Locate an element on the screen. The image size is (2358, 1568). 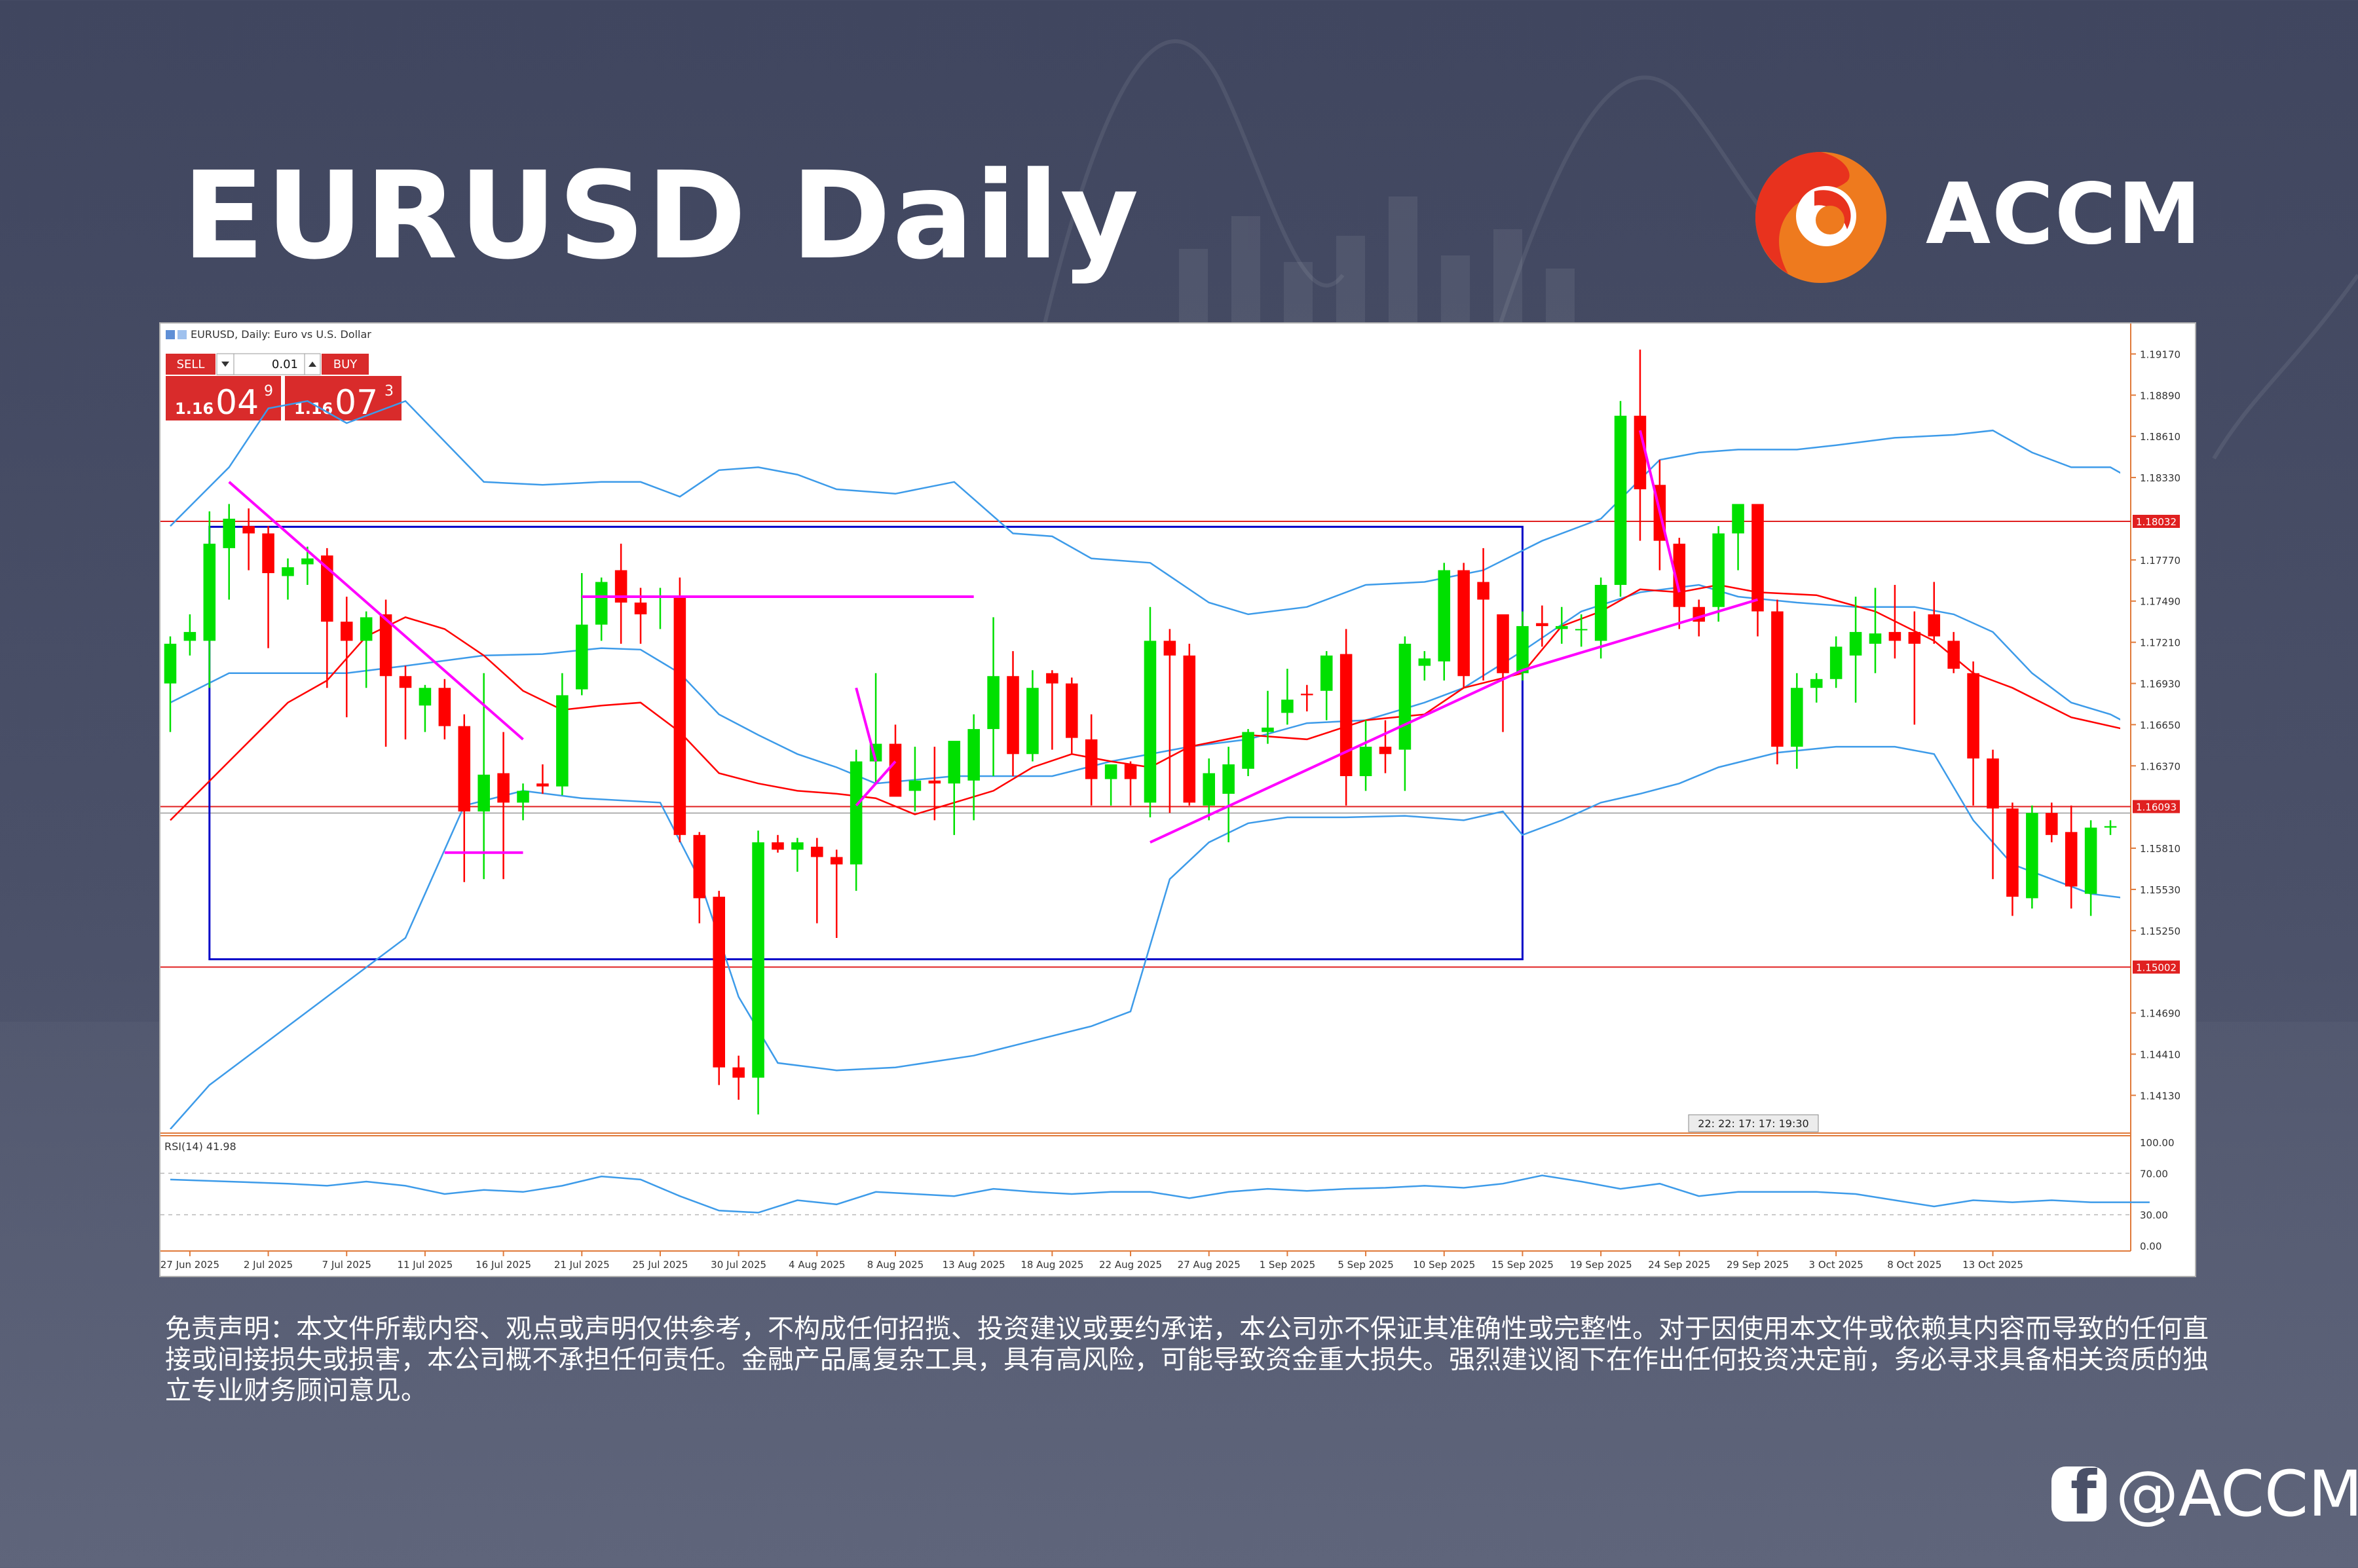
time-tick-label: 25 Jul 2025 is located at coordinates (660, 1265).